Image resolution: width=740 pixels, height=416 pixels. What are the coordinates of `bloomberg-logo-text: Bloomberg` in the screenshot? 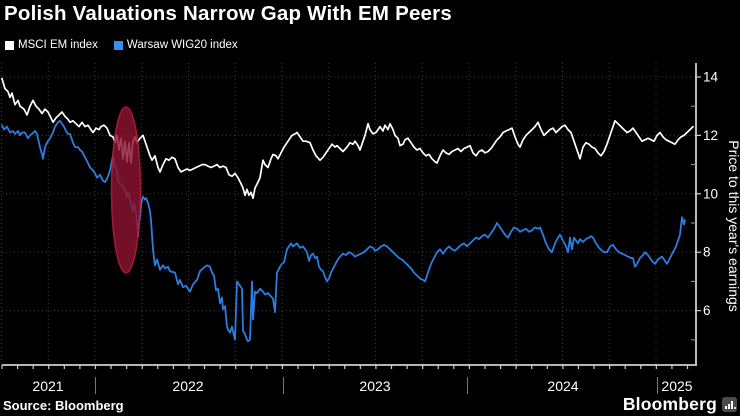 It's located at (669, 404).